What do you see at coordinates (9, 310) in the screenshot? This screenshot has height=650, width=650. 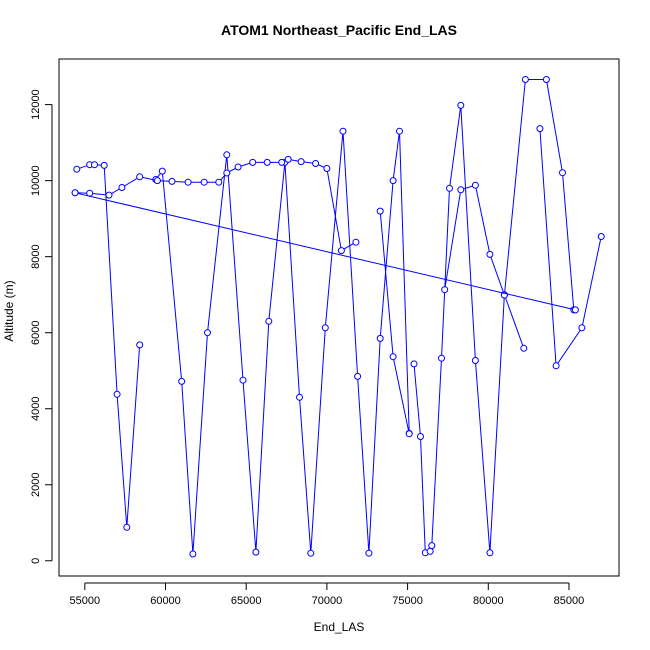 I see `y-axis-label: Altitude (m)` at bounding box center [9, 310].